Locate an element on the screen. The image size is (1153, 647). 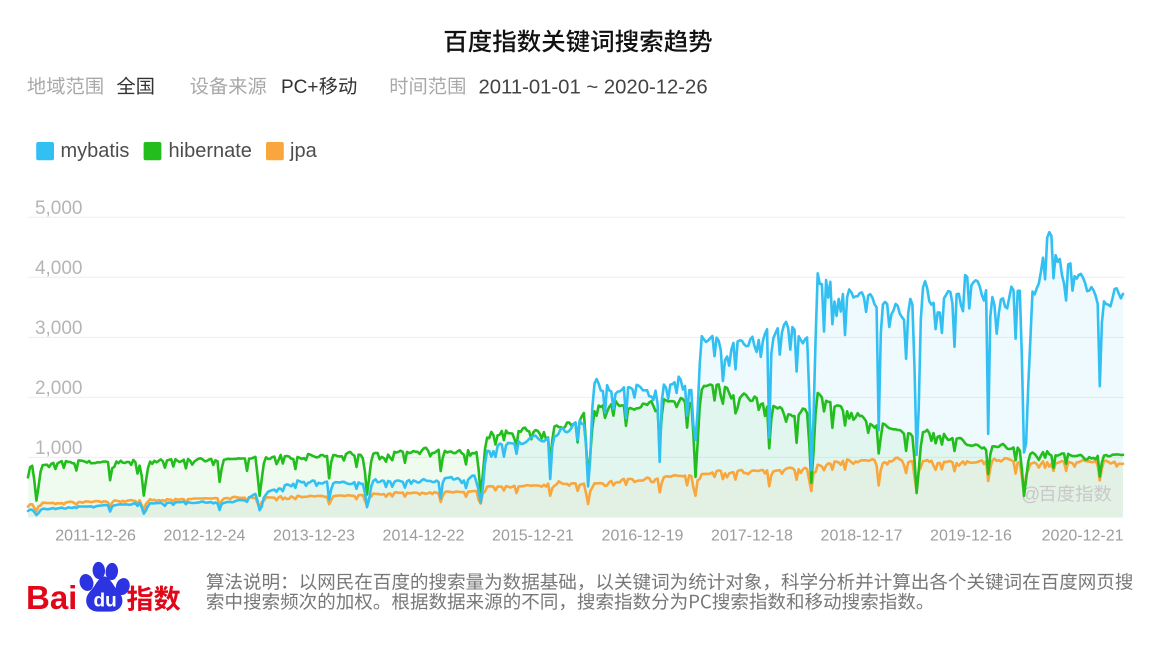
svg-text: mybatis is located at coordinates (95, 151).